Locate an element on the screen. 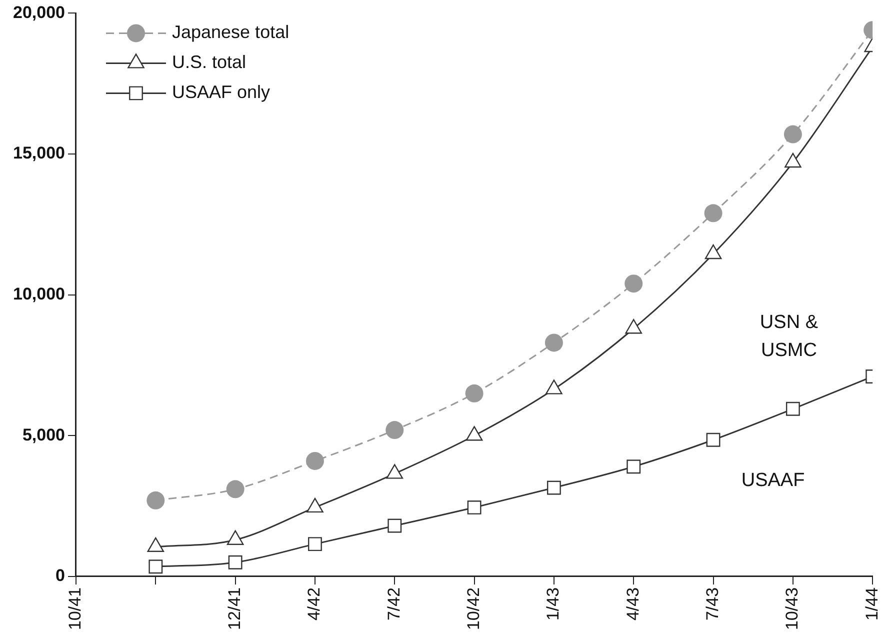  legend-label: USAAF only is located at coordinates (221, 92).